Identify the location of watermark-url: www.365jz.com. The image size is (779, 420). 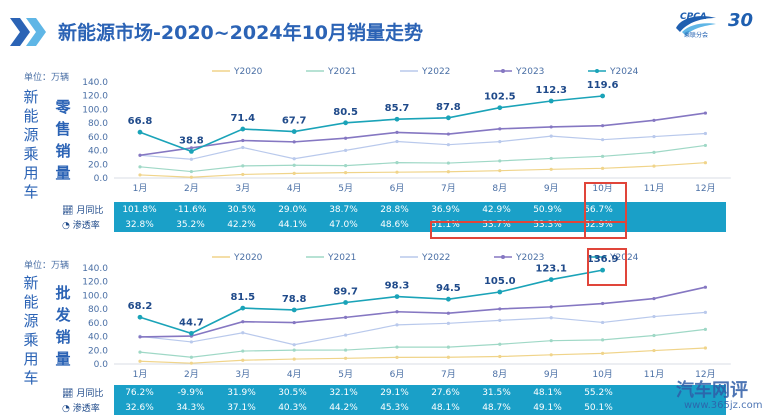
(723, 405).